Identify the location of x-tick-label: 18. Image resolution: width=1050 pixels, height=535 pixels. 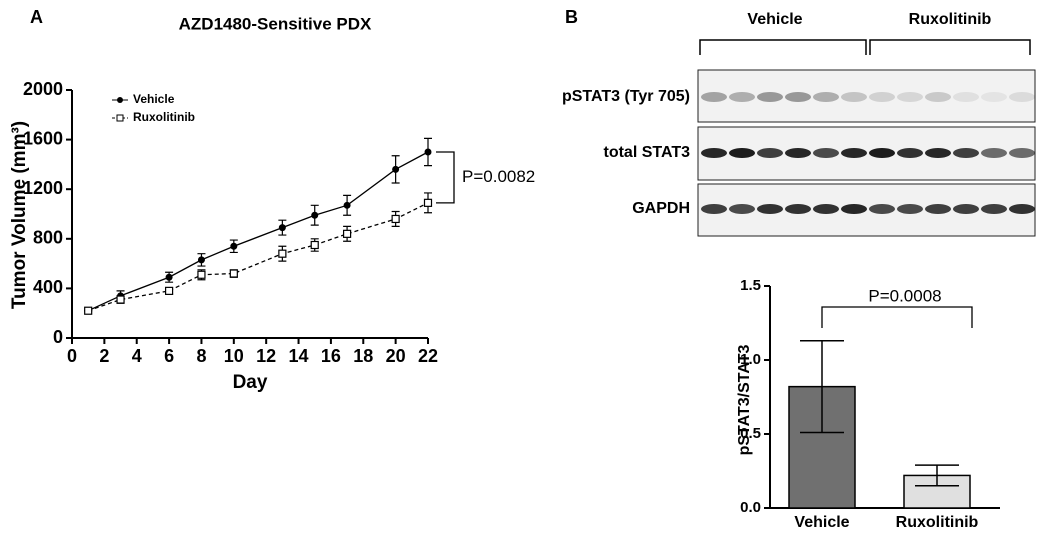
(363, 356).